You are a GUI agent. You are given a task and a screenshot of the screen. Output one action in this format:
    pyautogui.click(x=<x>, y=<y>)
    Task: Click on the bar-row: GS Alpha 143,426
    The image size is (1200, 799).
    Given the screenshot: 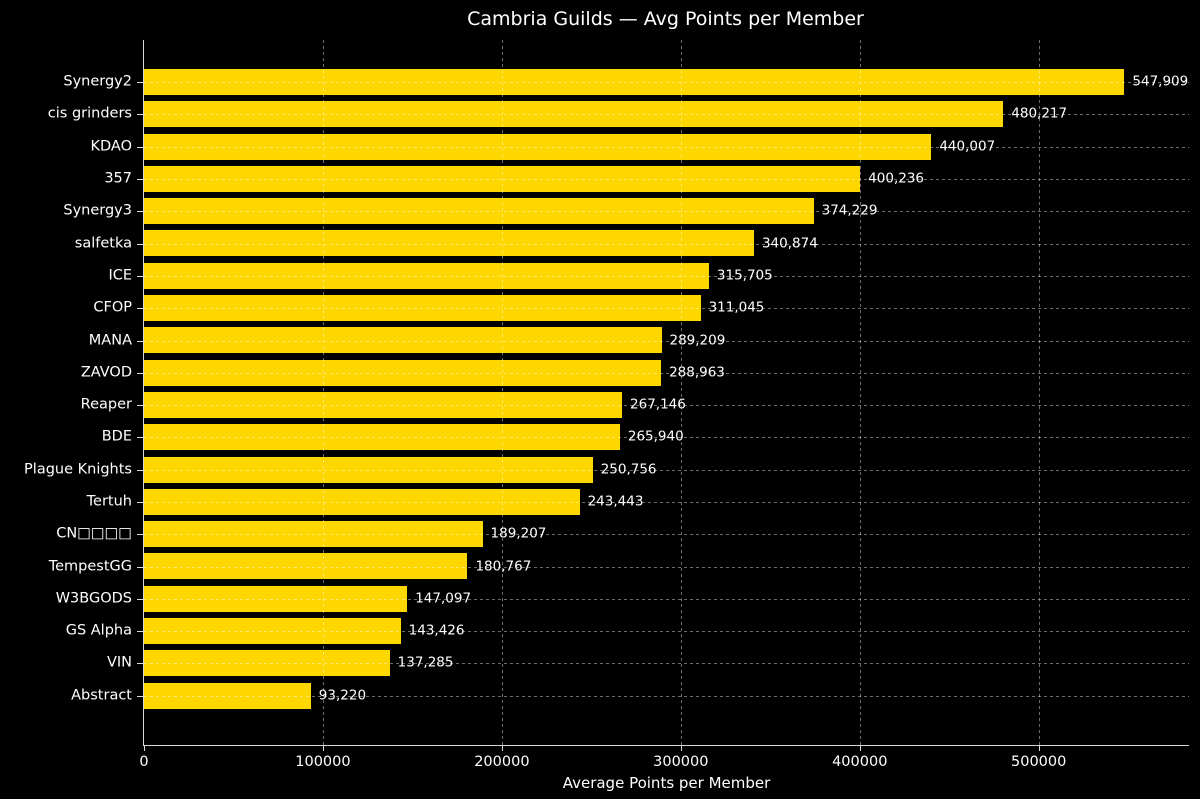 What is the action you would take?
    pyautogui.click(x=627, y=631)
    